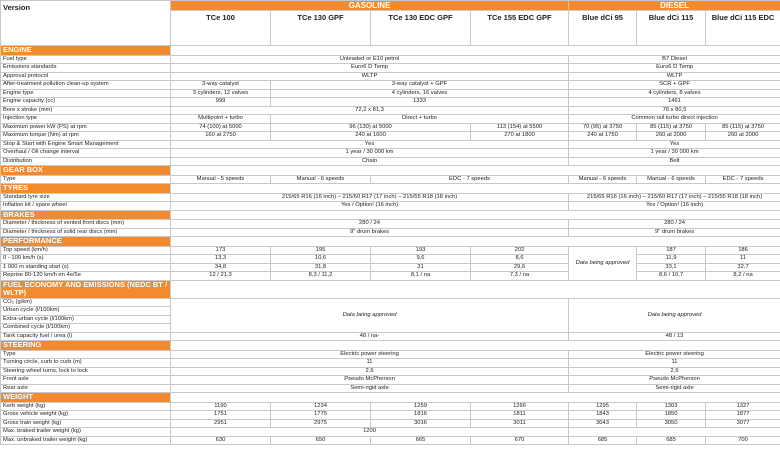  I want to click on spec-label: Steering wheel turns, lock to lock, so click(85, 371).